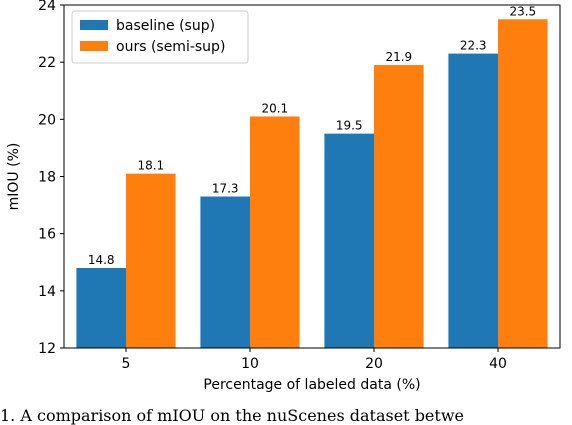 This screenshot has height=425, width=572. What do you see at coordinates (349, 126) in the screenshot?
I see `bar-value-label: 19.5` at bounding box center [349, 126].